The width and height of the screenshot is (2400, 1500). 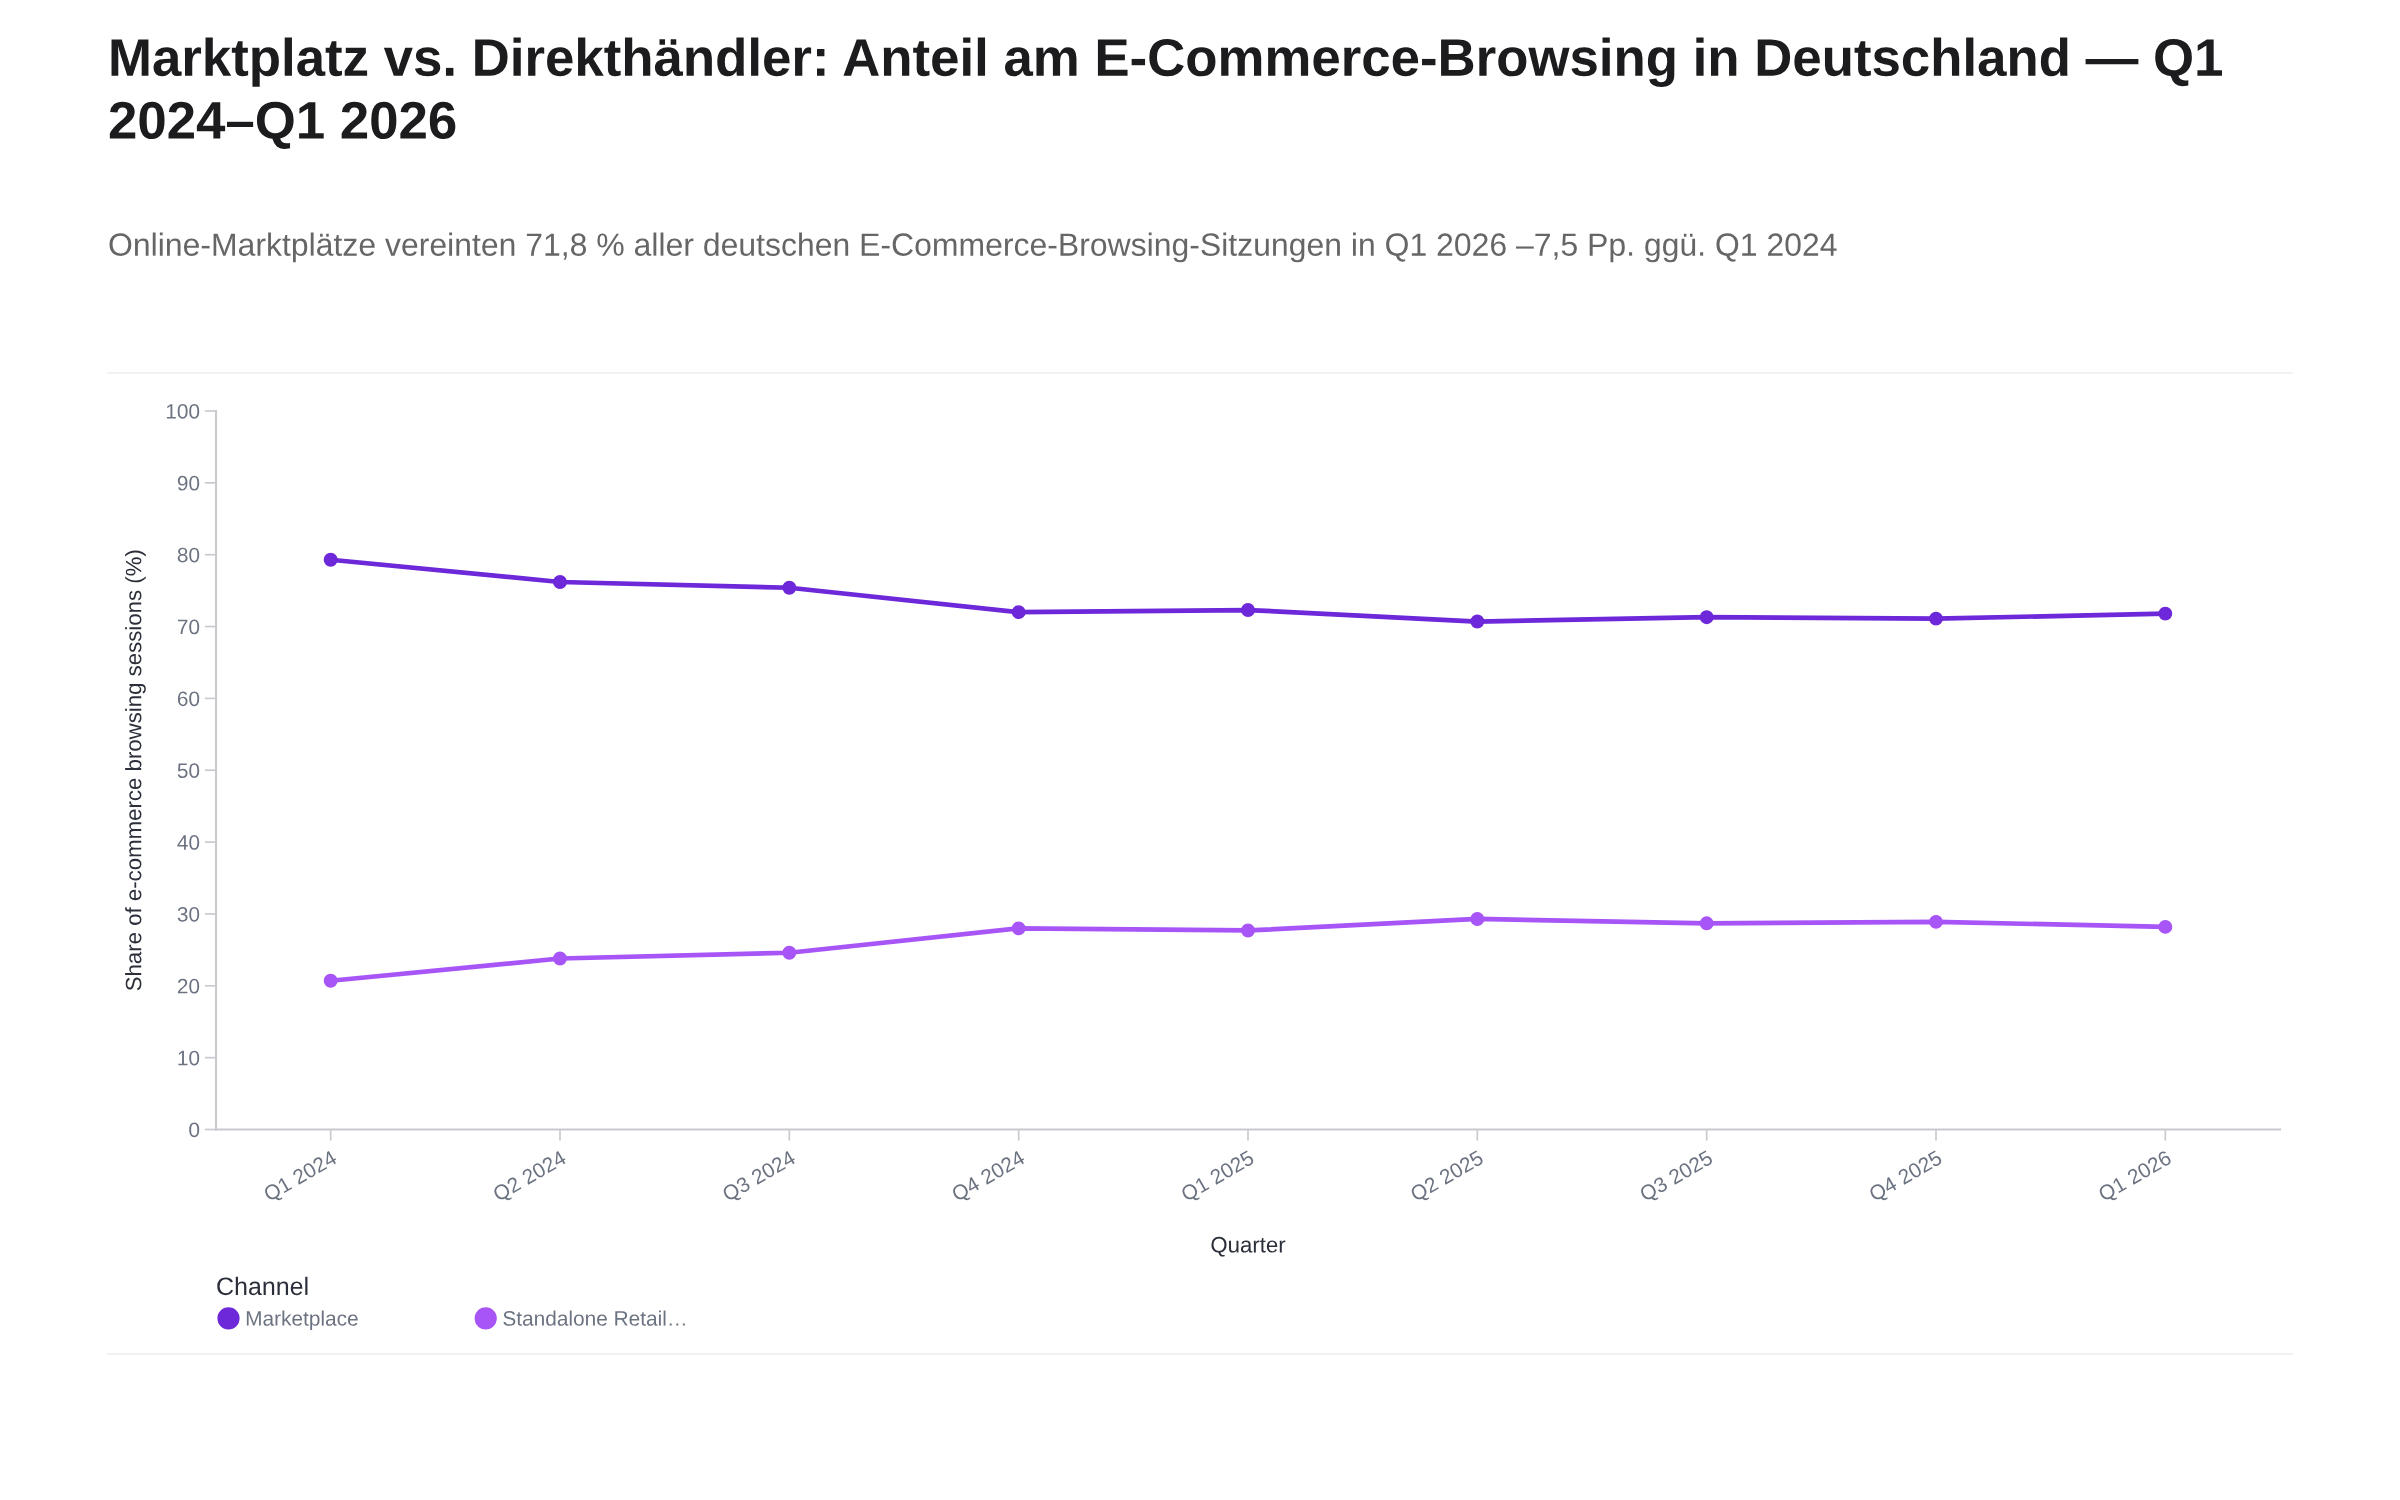 I want to click on x-tick-label: Q4 2025, so click(x=1906, y=1177).